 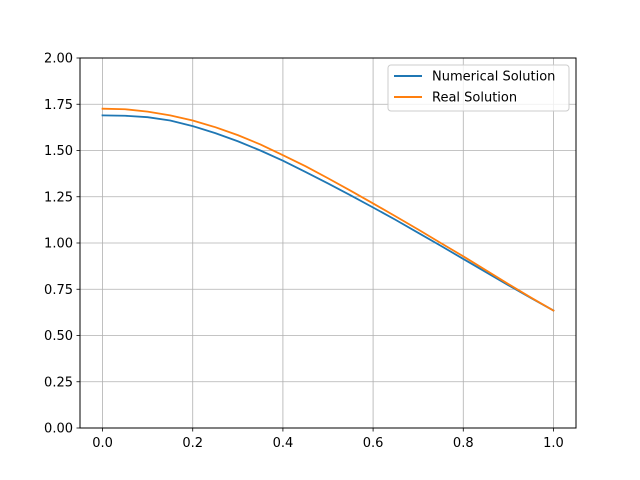 What do you see at coordinates (58, 336) in the screenshot?
I see `y-tick-label: 0.50` at bounding box center [58, 336].